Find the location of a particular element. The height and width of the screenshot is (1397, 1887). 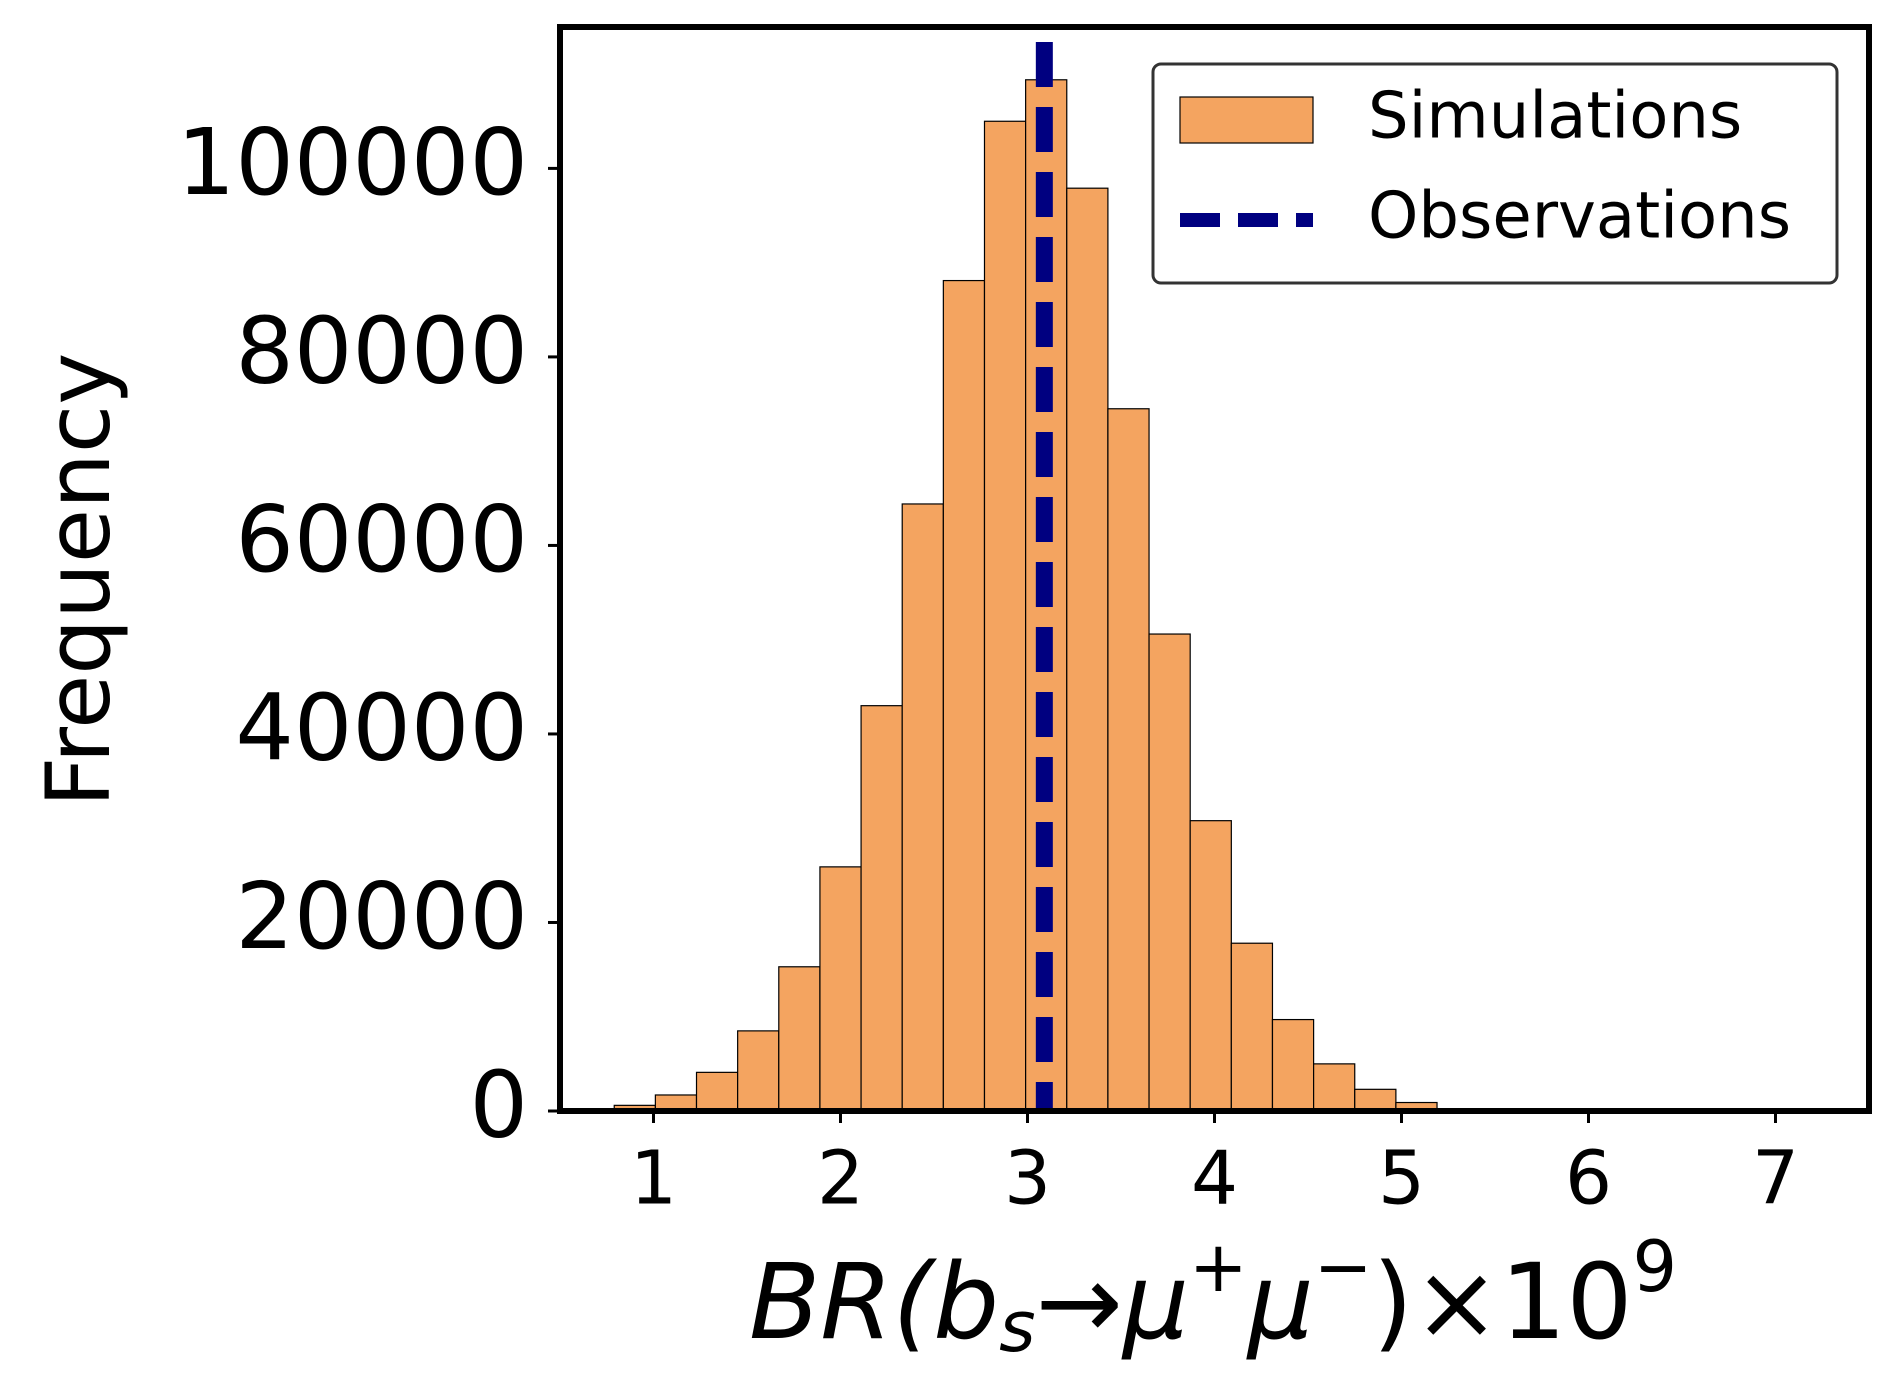

x-label-part: 9 is located at coordinates (1655, 1267).